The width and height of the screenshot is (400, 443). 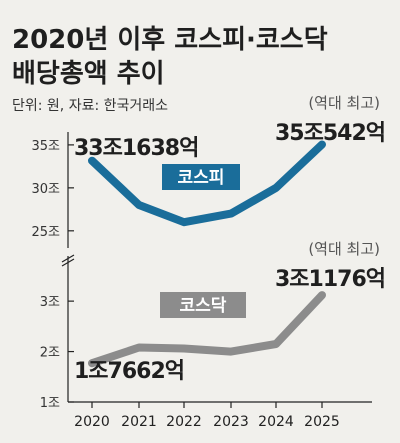 What do you see at coordinates (50, 302) in the screenshot?
I see `kosdaq-y-tick-label: 3조` at bounding box center [50, 302].